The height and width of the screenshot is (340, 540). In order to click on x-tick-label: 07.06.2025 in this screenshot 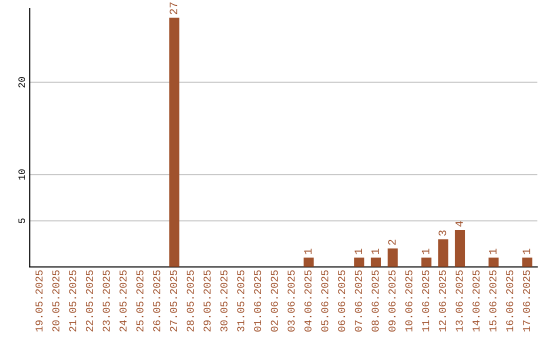, I will do `click(358, 301)`.